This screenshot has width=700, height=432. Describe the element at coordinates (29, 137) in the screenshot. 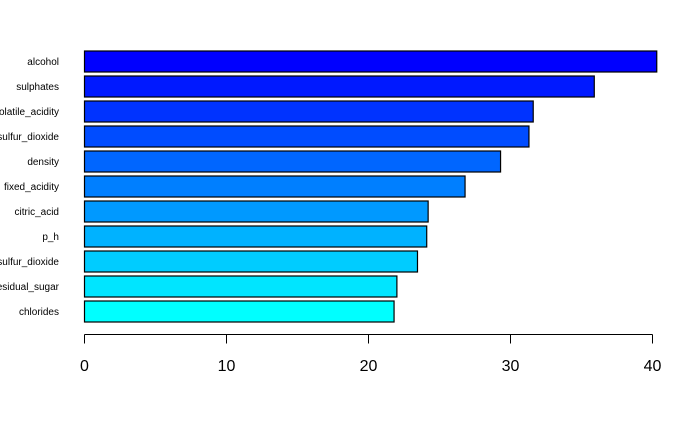

I see `category-label: total_sulfur_dioxide` at that location.